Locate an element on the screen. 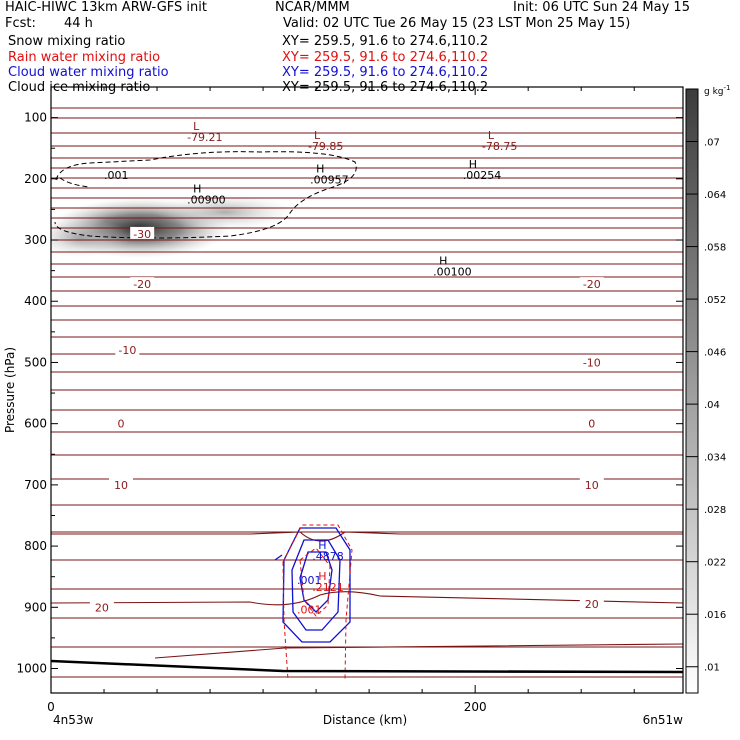 Image resolution: width=740 pixels, height=740 pixels. colorbar-ramp is located at coordinates (692, 391).